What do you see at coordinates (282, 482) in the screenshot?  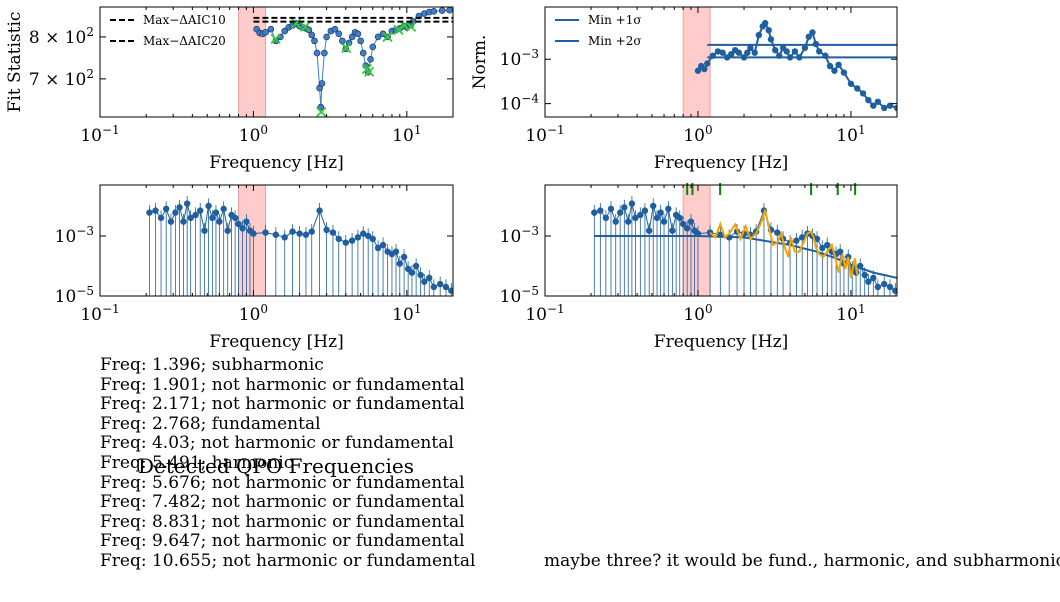 I see `qpo-item: Freq: 5.676; not harmonic or fundamental` at bounding box center [282, 482].